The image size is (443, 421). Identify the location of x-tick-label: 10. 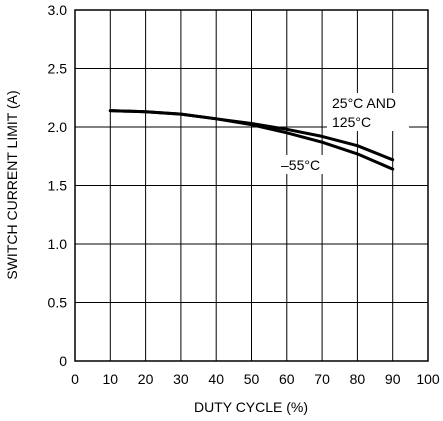
(111, 379).